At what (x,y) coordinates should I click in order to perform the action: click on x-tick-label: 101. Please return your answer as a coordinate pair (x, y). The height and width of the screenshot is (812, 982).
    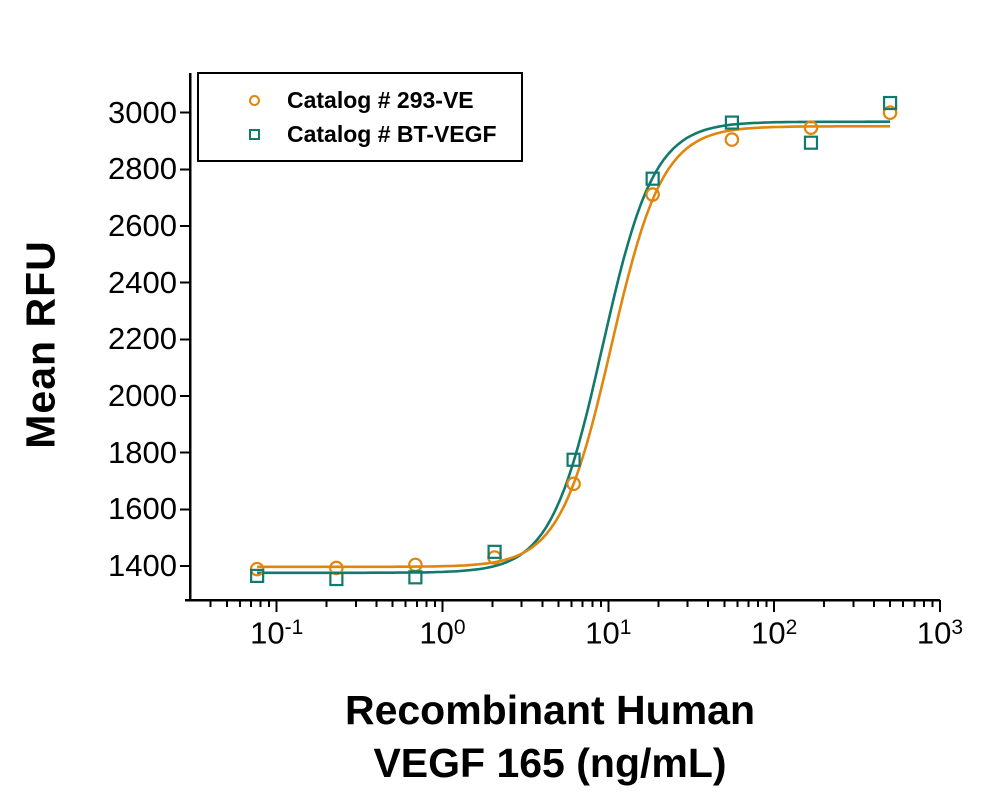
    Looking at the image, I should click on (608, 633).